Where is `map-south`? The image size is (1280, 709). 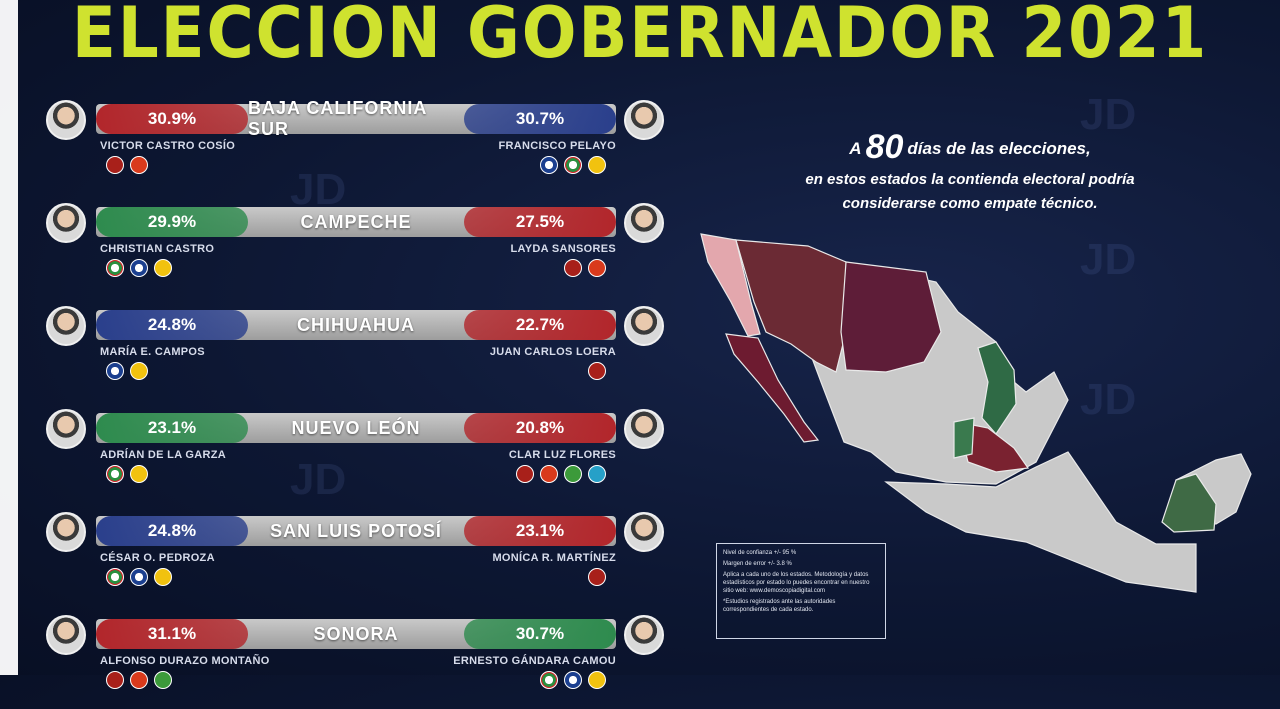 map-south is located at coordinates (1040, 522).